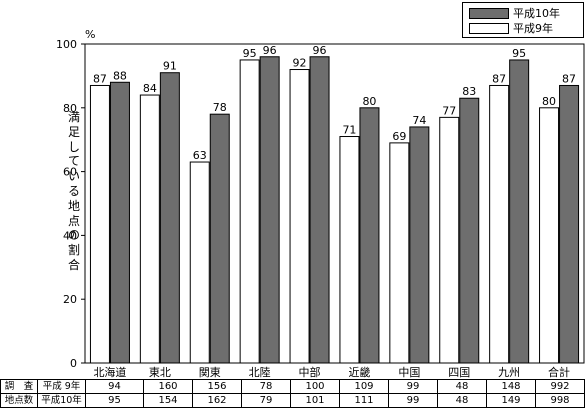 This screenshot has width=588, height=412. I want to click on data-label-h9: 84, so click(150, 88).